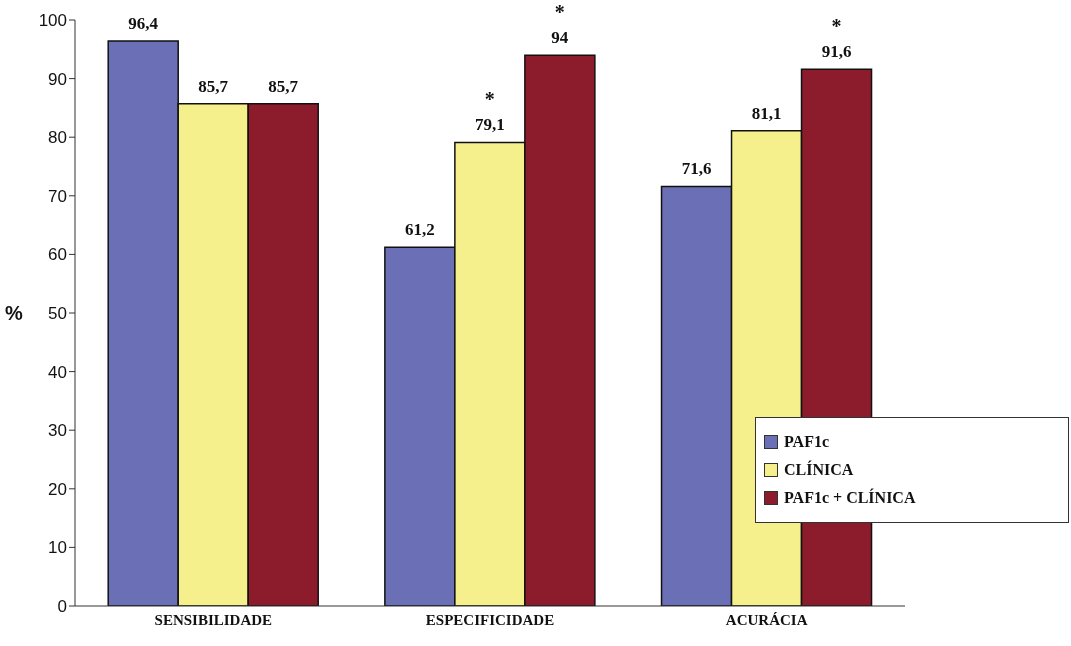  Describe the element at coordinates (766, 113) in the screenshot. I see `data-label: 81,1` at that location.